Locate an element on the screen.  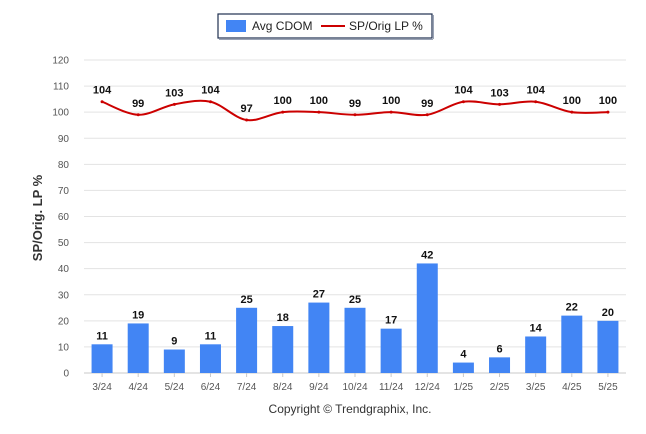
x-tick-label: 9/24 is located at coordinates (319, 387).